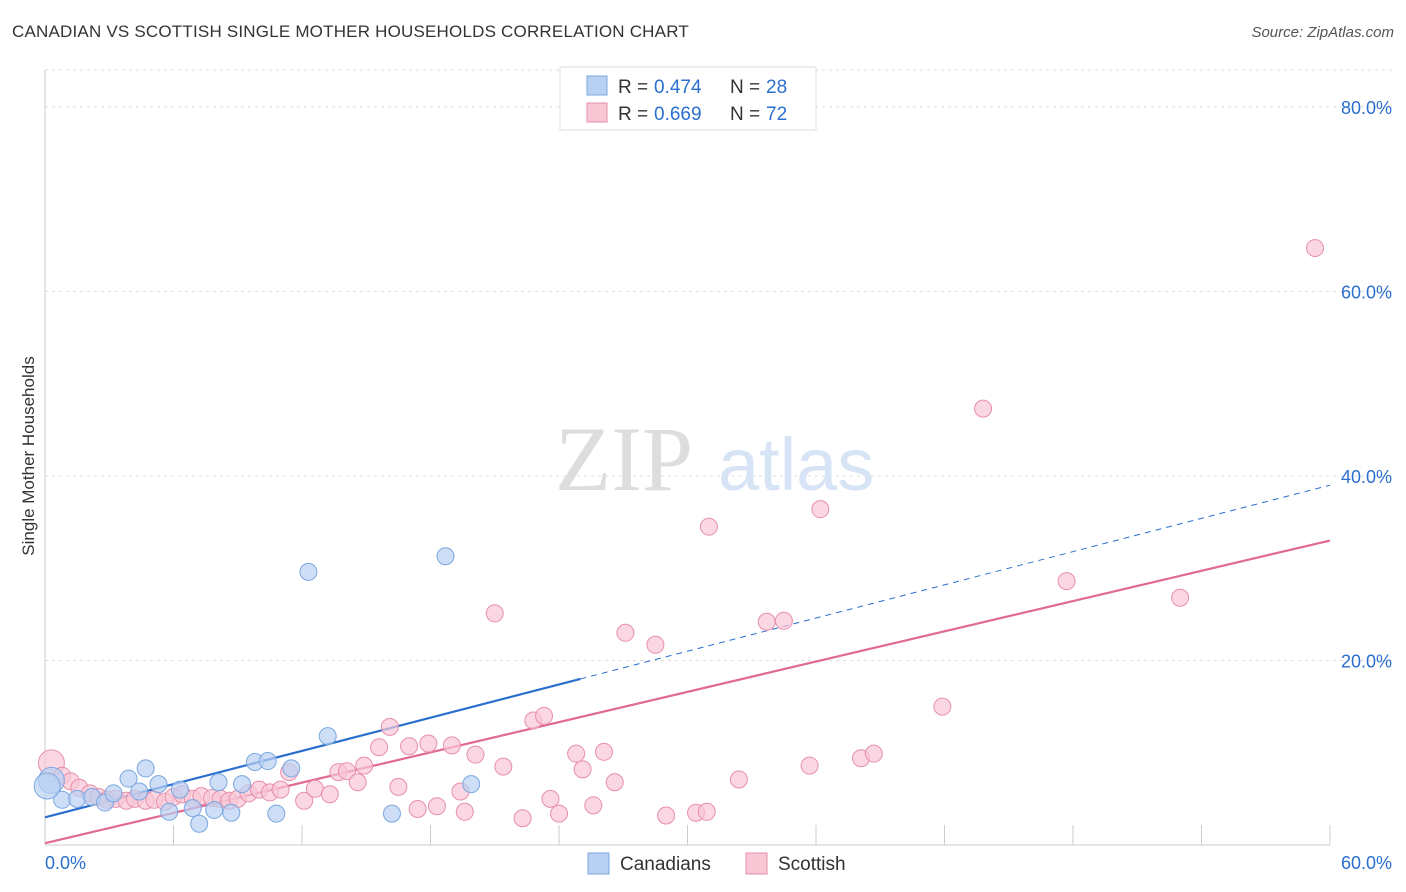 The width and height of the screenshot is (1406, 892). I want to click on stats-n-value-canadians: 28, so click(776, 87).